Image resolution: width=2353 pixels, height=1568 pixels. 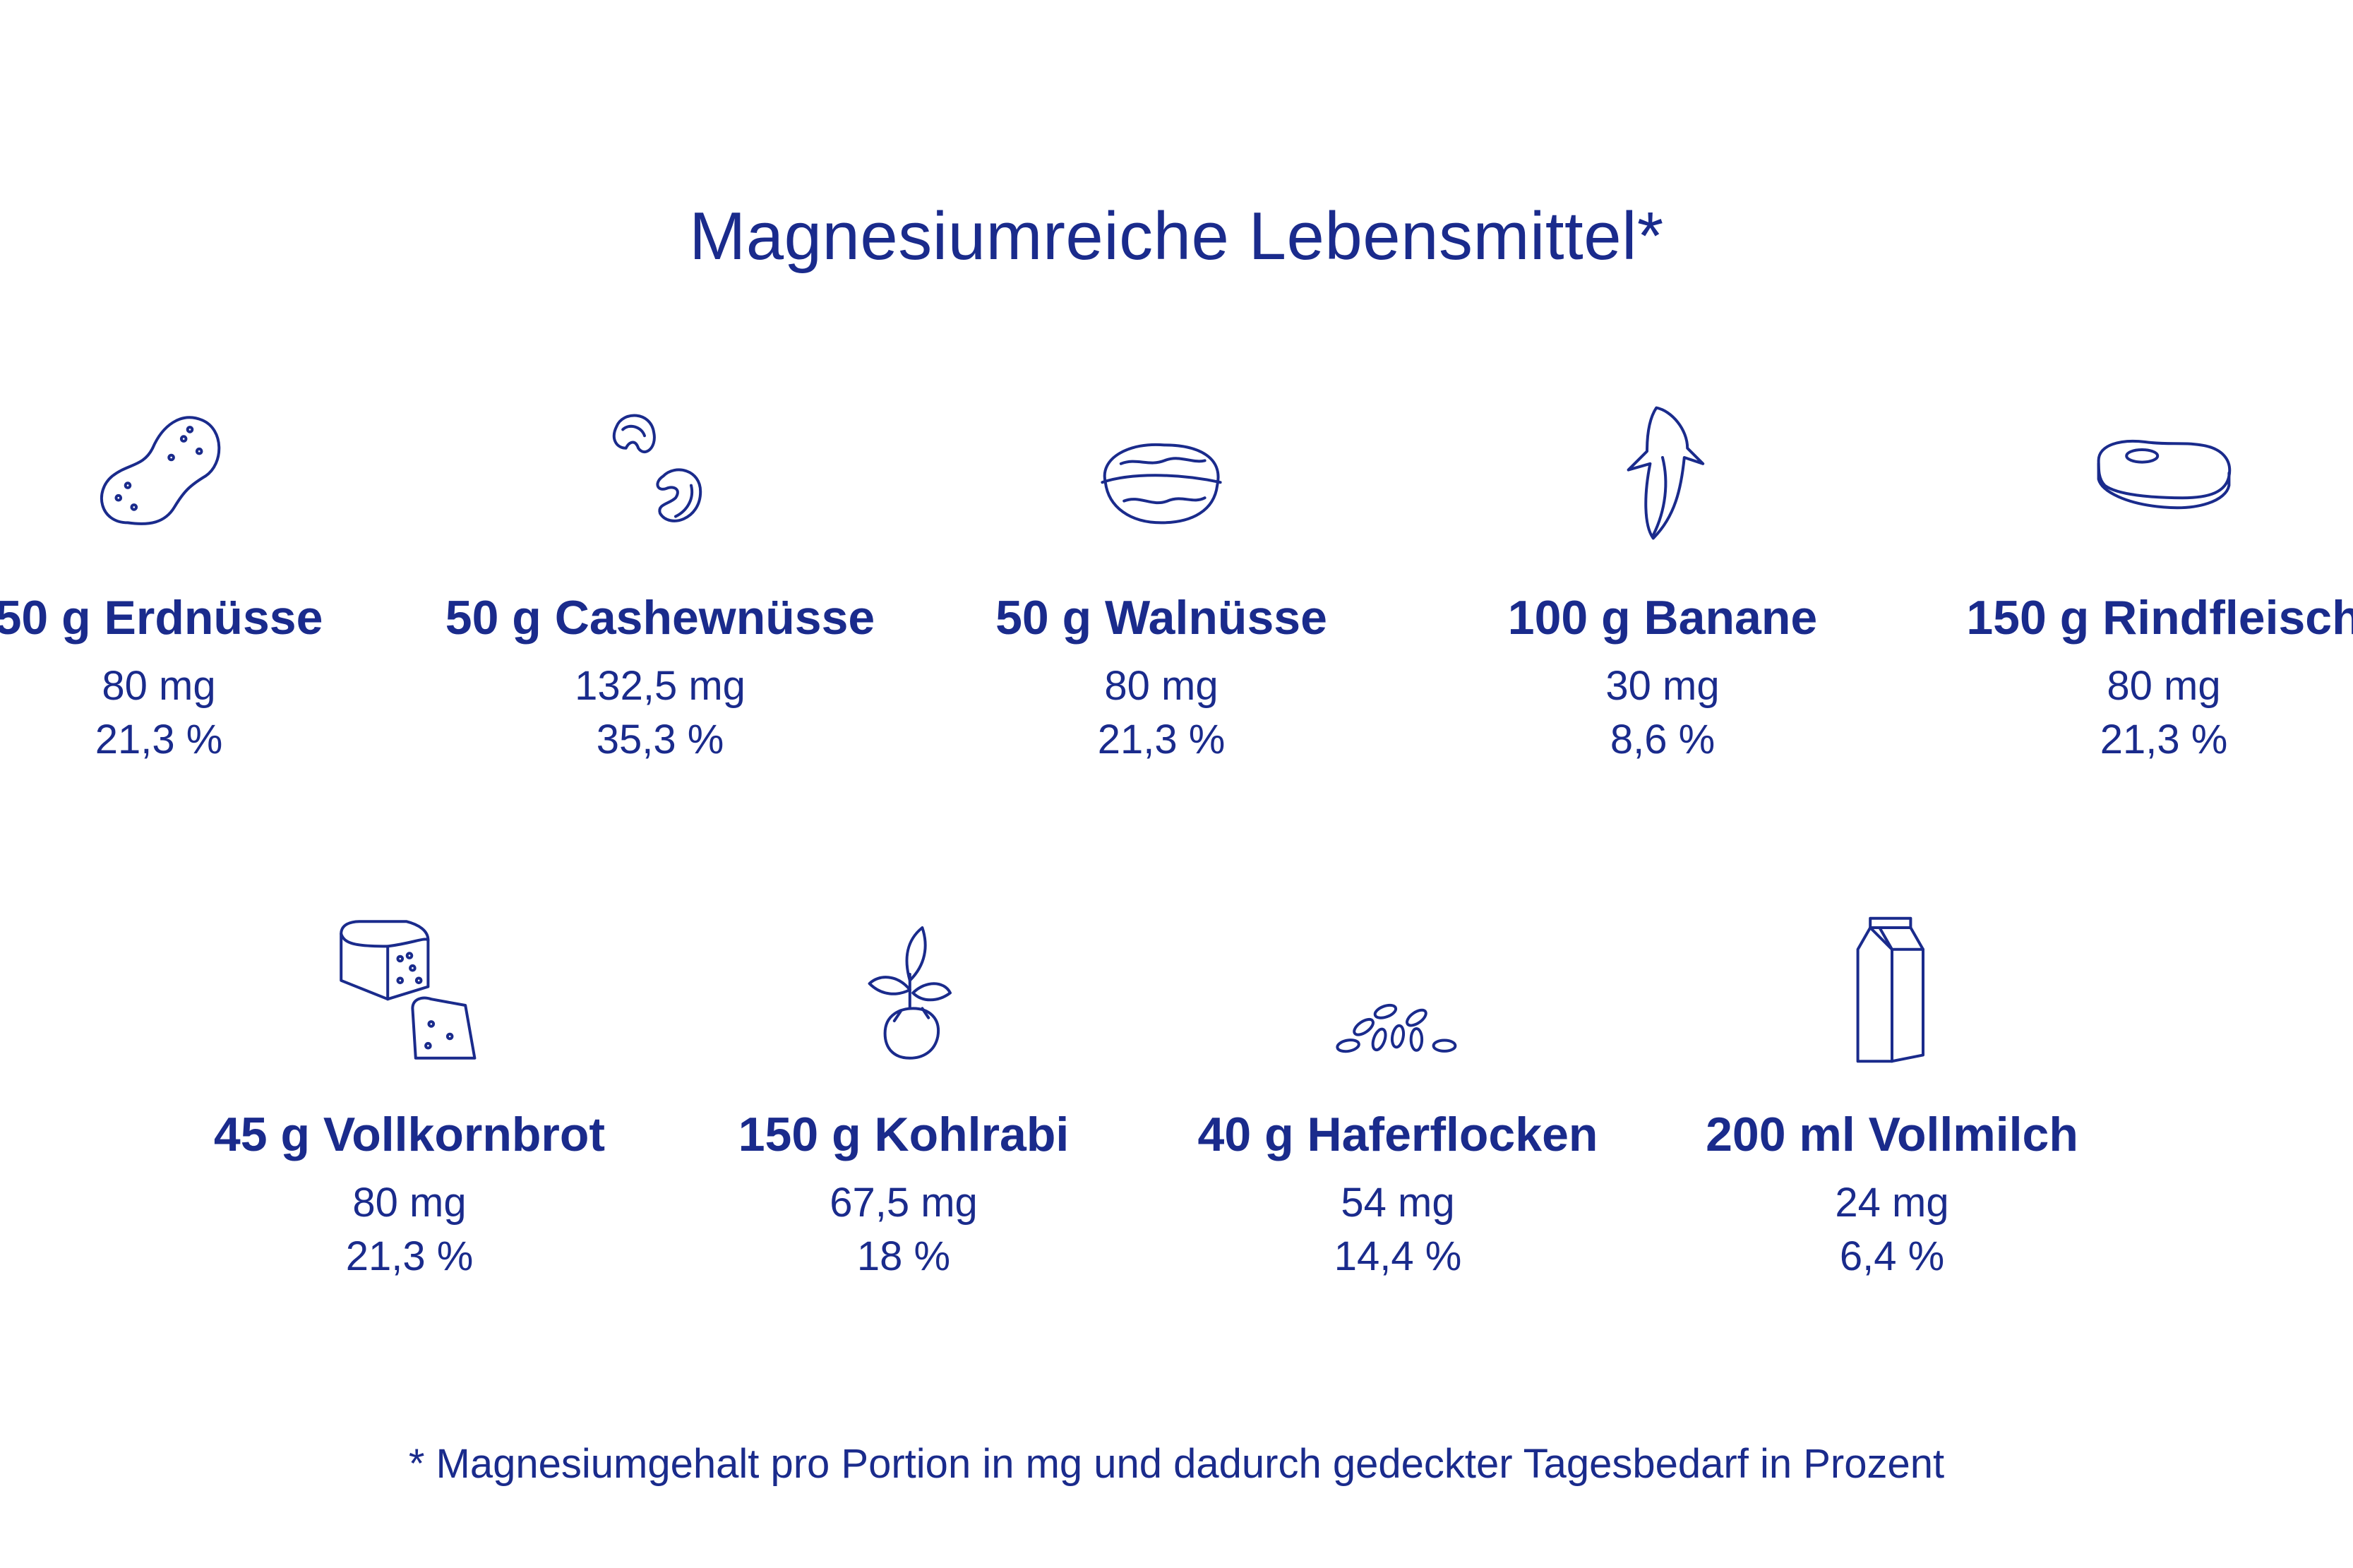 I want to click on food-item-beef: 150 g Rindfleisch 80 mg 21,3 %, so click(x=2132, y=581).